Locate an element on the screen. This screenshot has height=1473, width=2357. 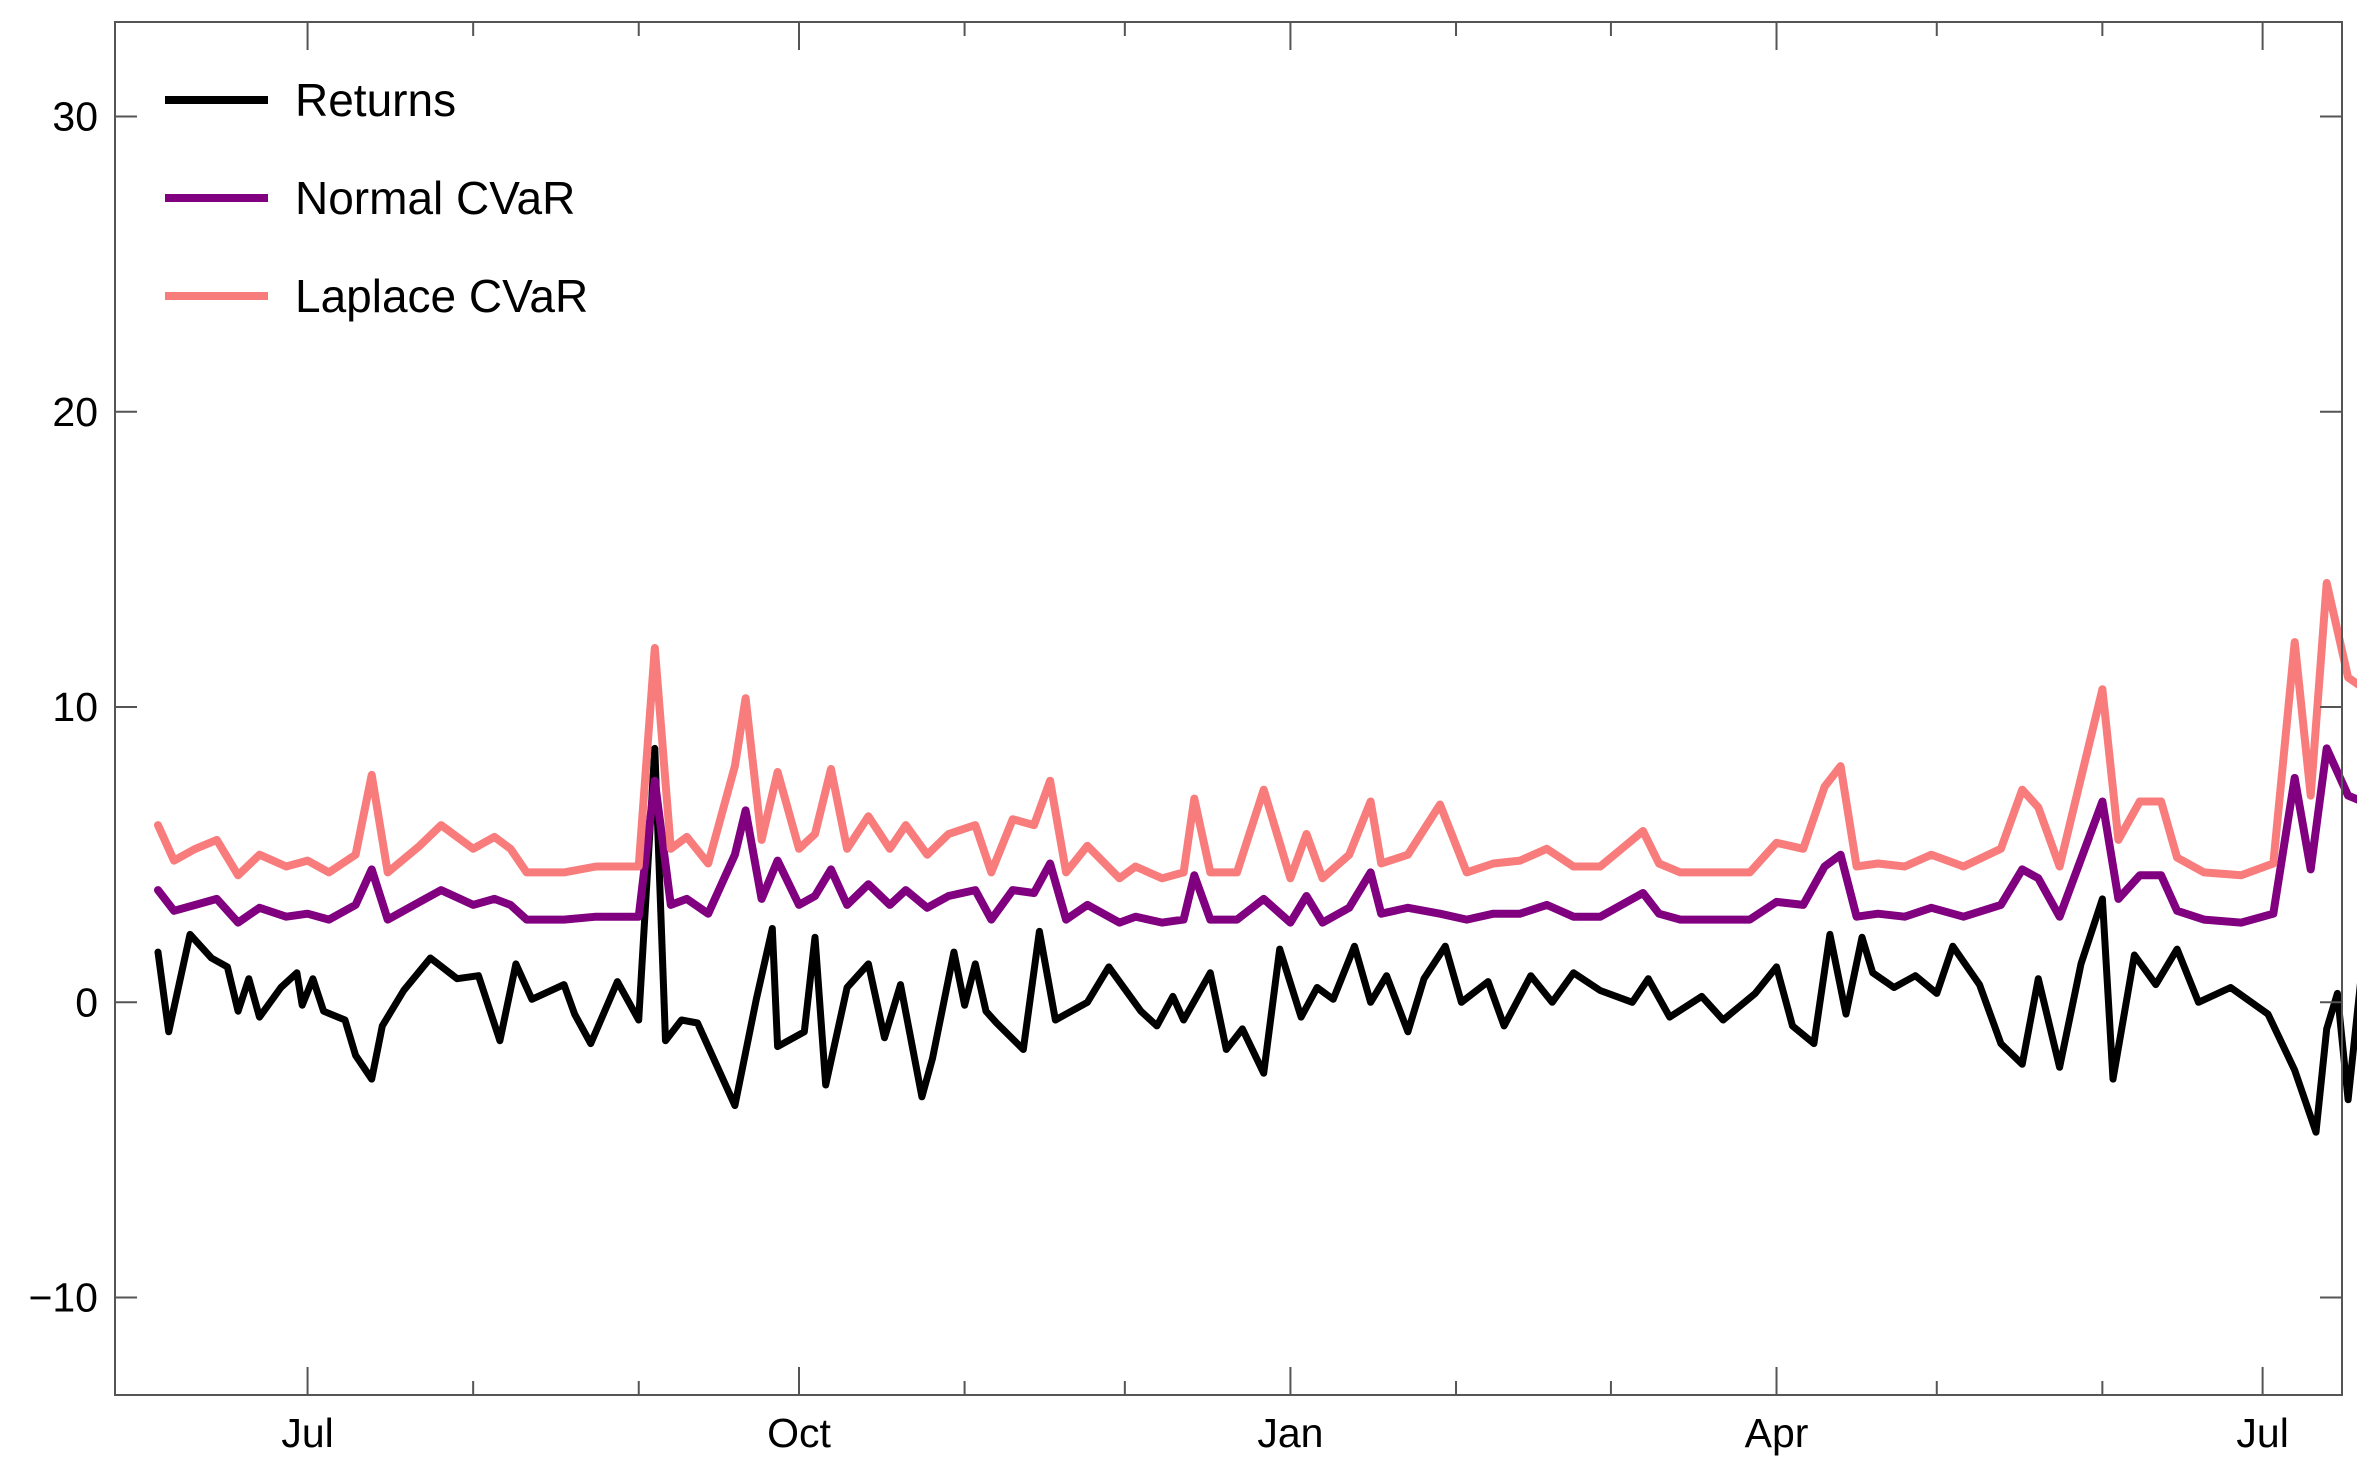
legend-label-laplace-cvar: Laplace CVaR is located at coordinates (441, 296).